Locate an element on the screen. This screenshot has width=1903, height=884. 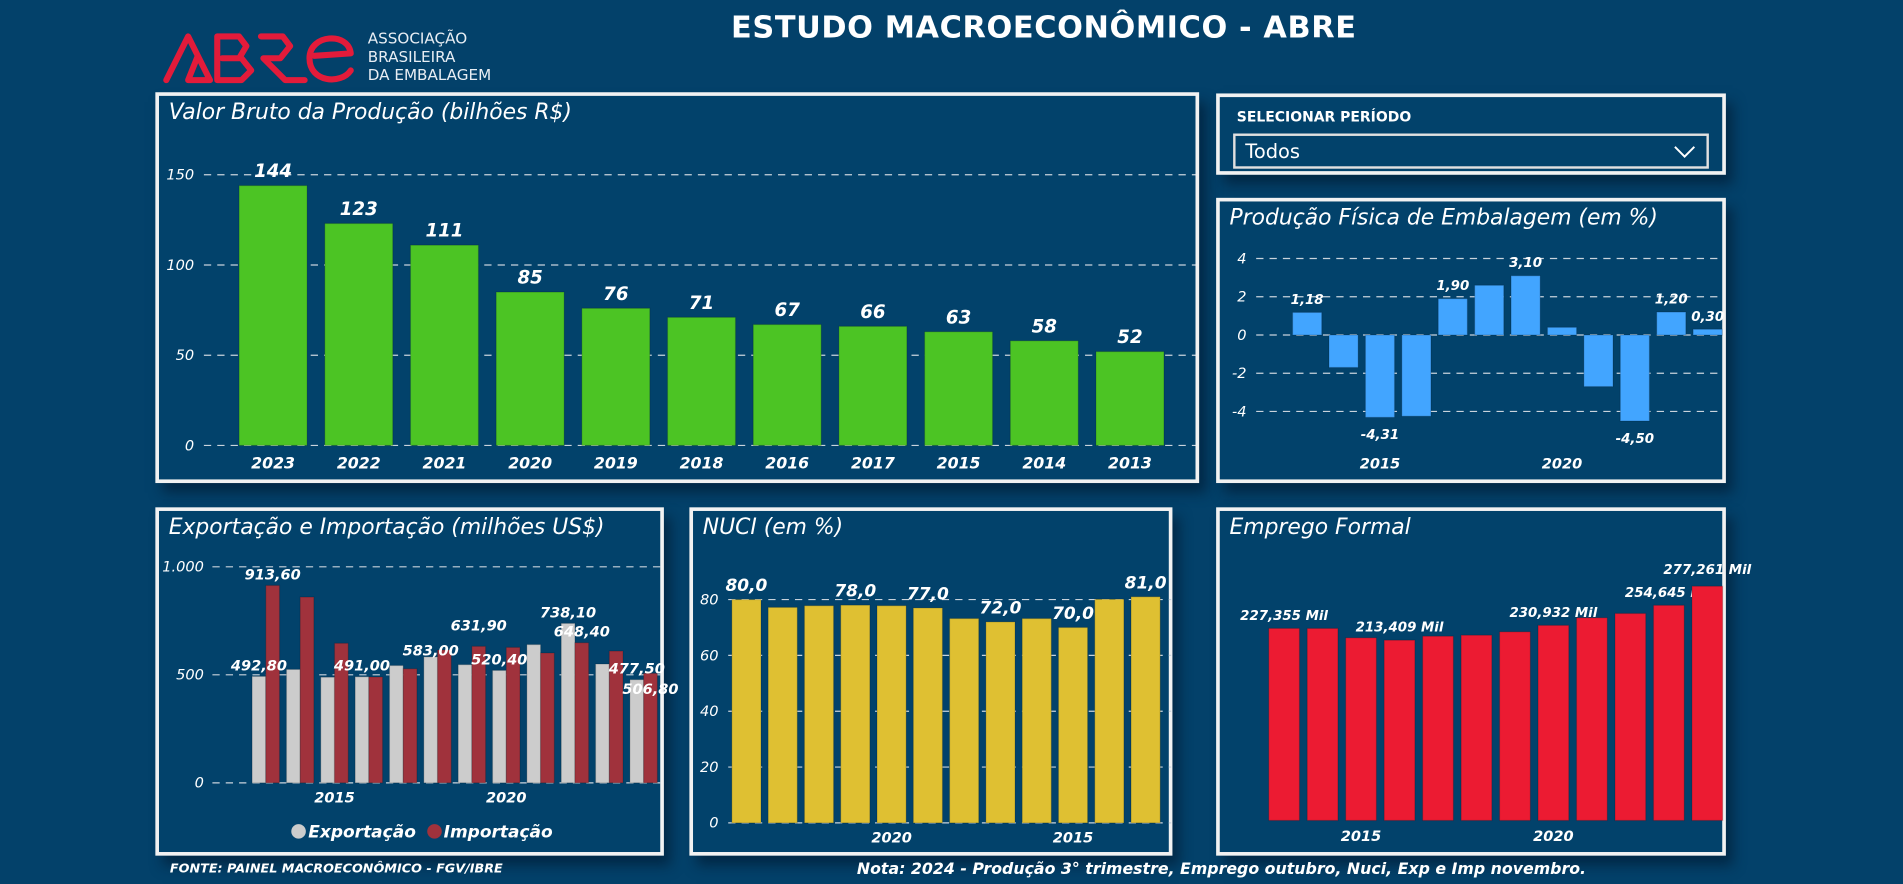
nuci-panel: NUCI (em %) is located at coordinates (931, 681).